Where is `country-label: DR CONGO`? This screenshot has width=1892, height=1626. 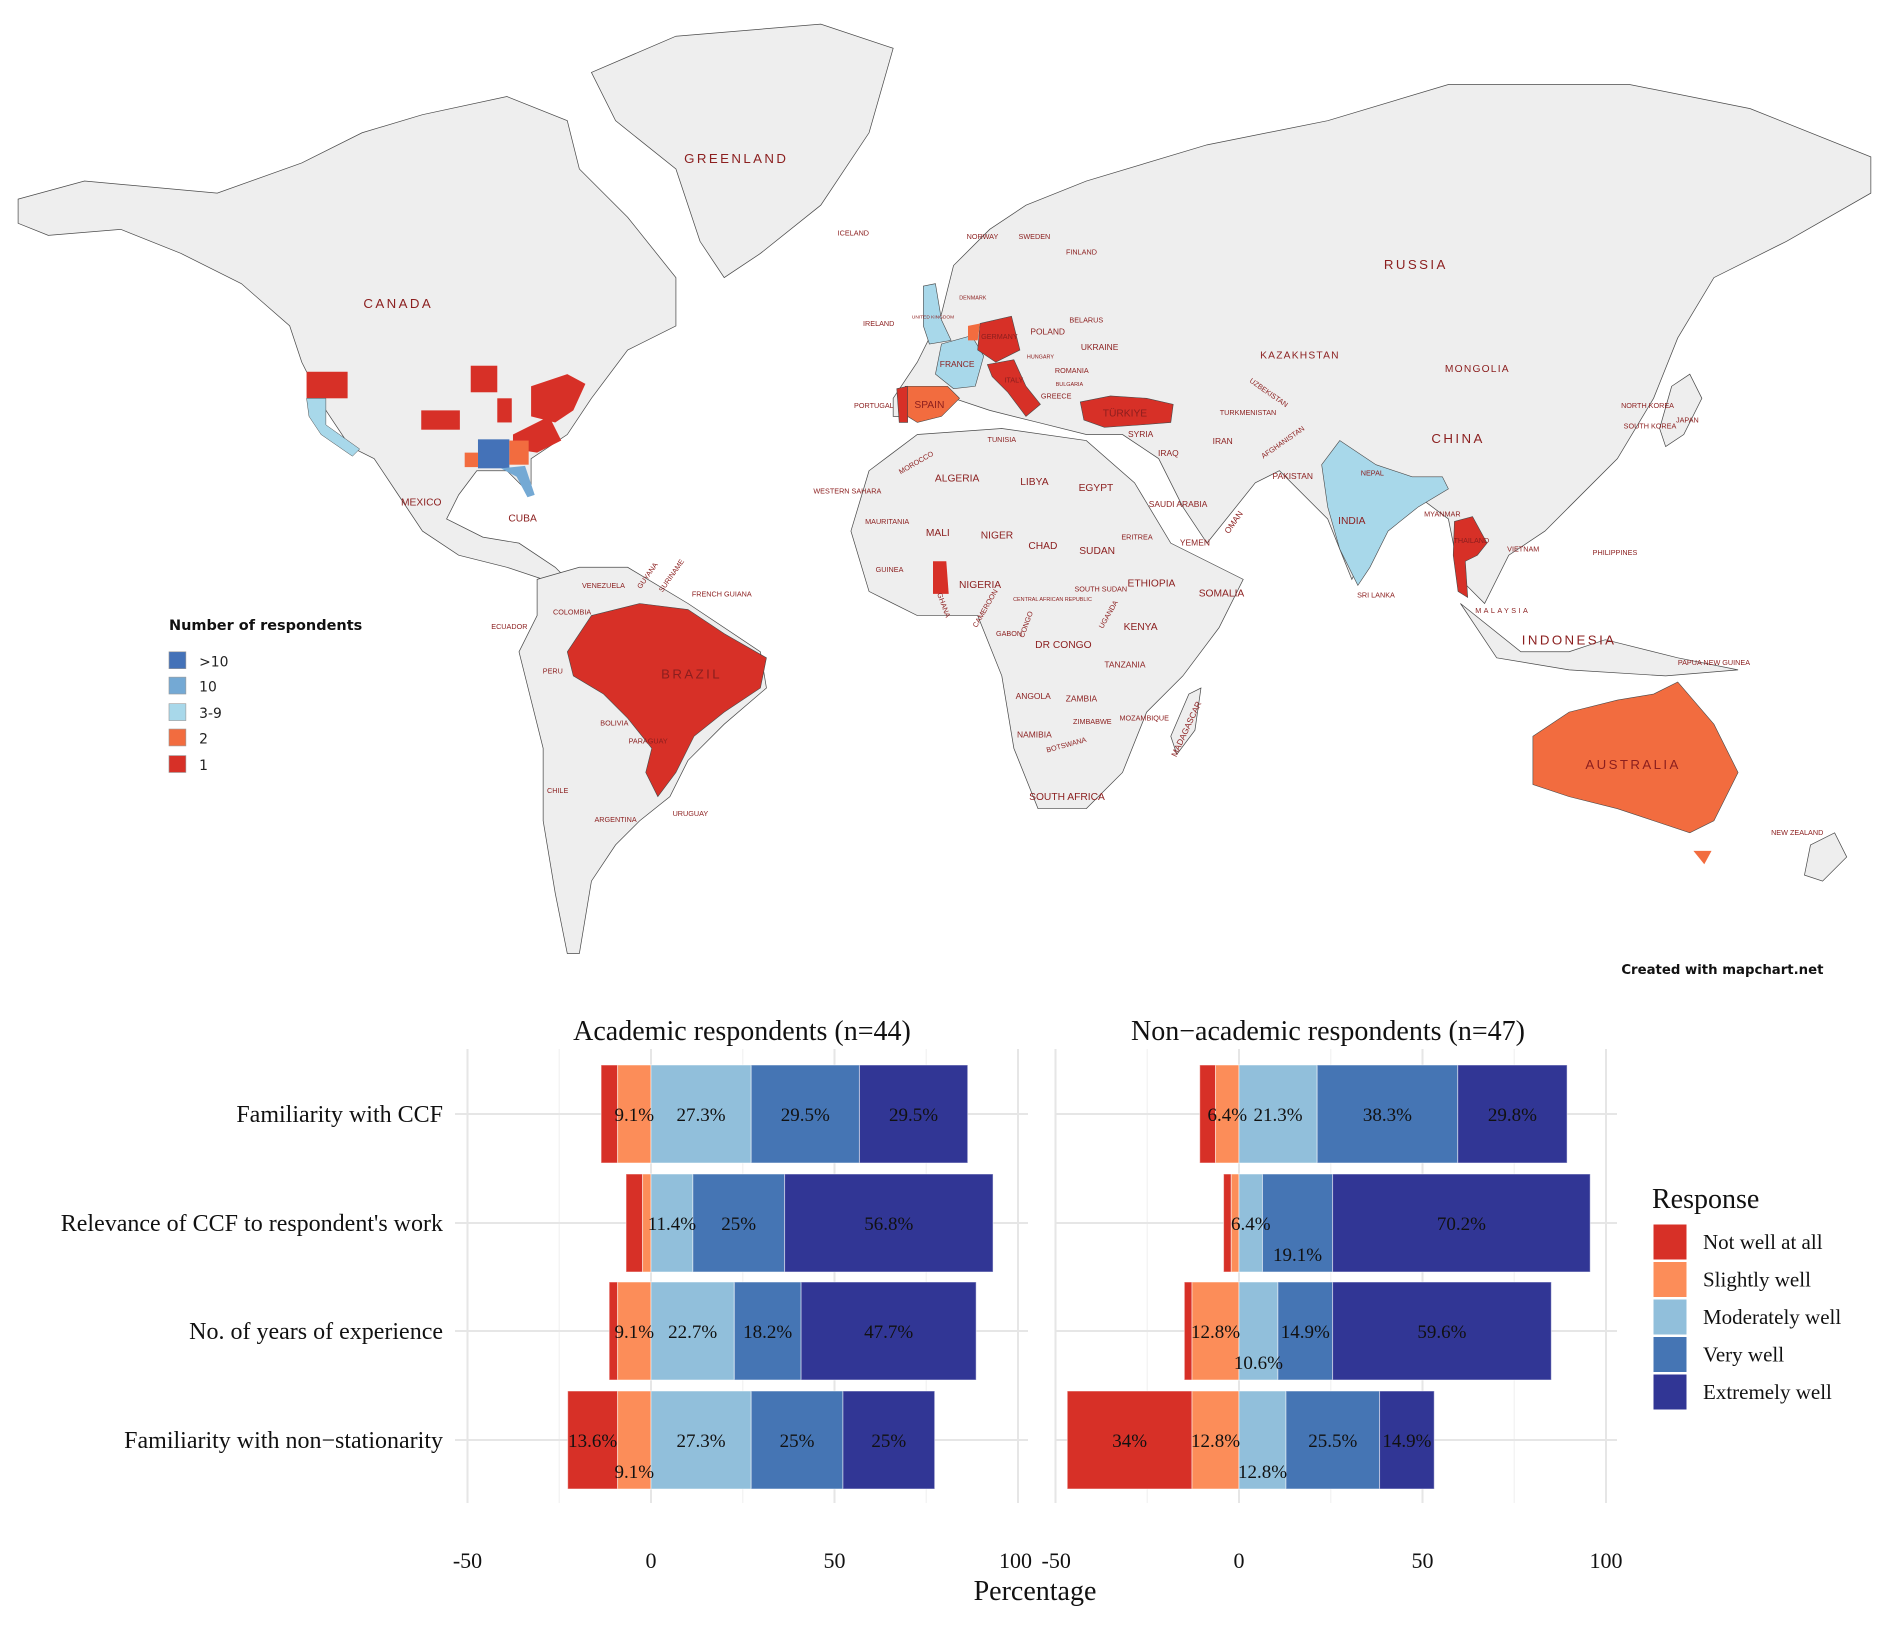
country-label: DR CONGO is located at coordinates (1063, 645).